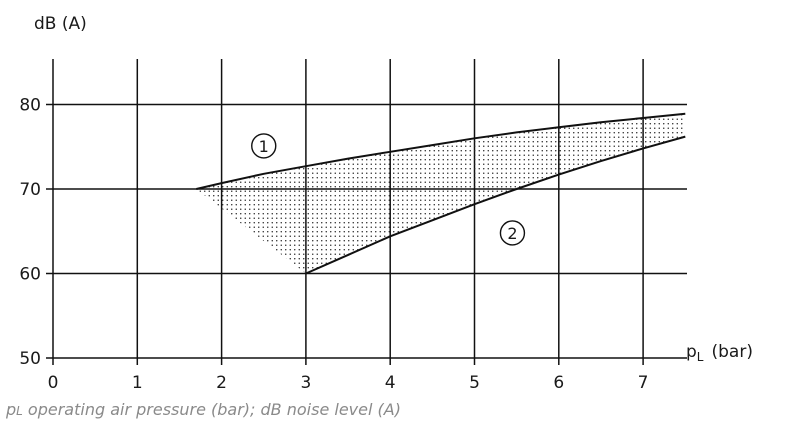  I want to click on x-axis-label: pL (bar), so click(719, 353).